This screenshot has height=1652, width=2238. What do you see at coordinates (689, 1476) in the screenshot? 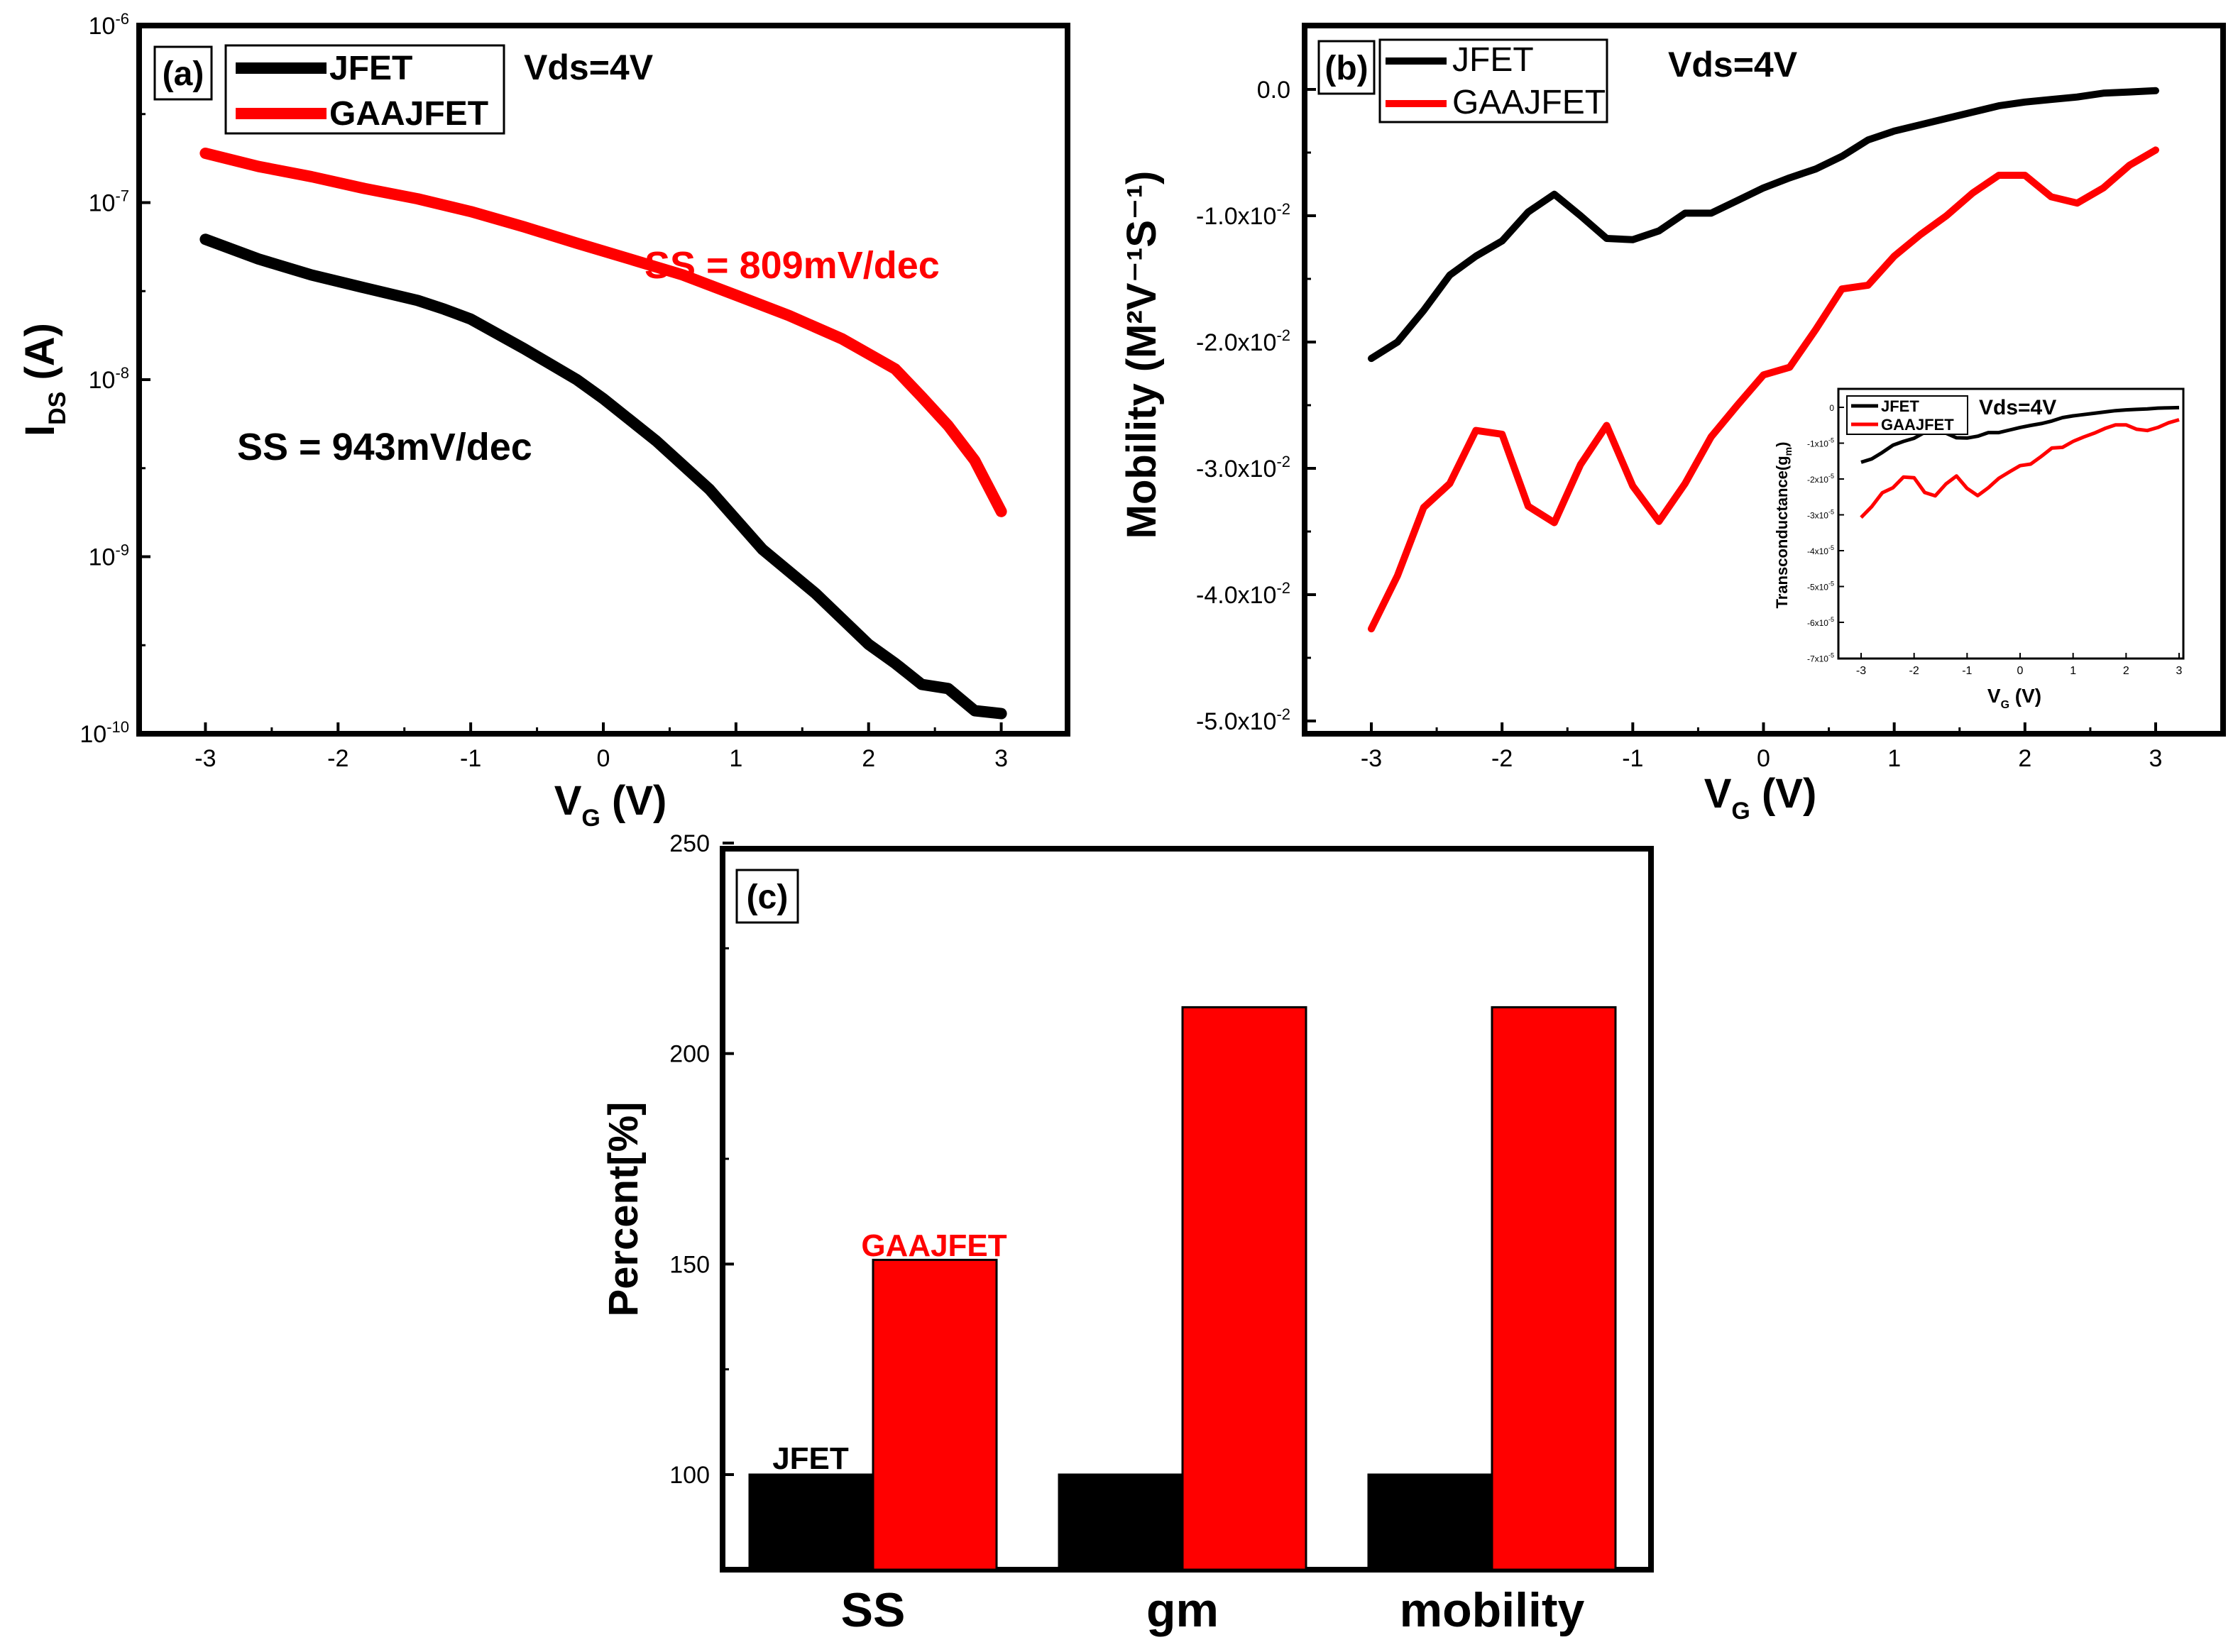
I see `panel-c-y-tick-label: 100` at bounding box center [689, 1476].